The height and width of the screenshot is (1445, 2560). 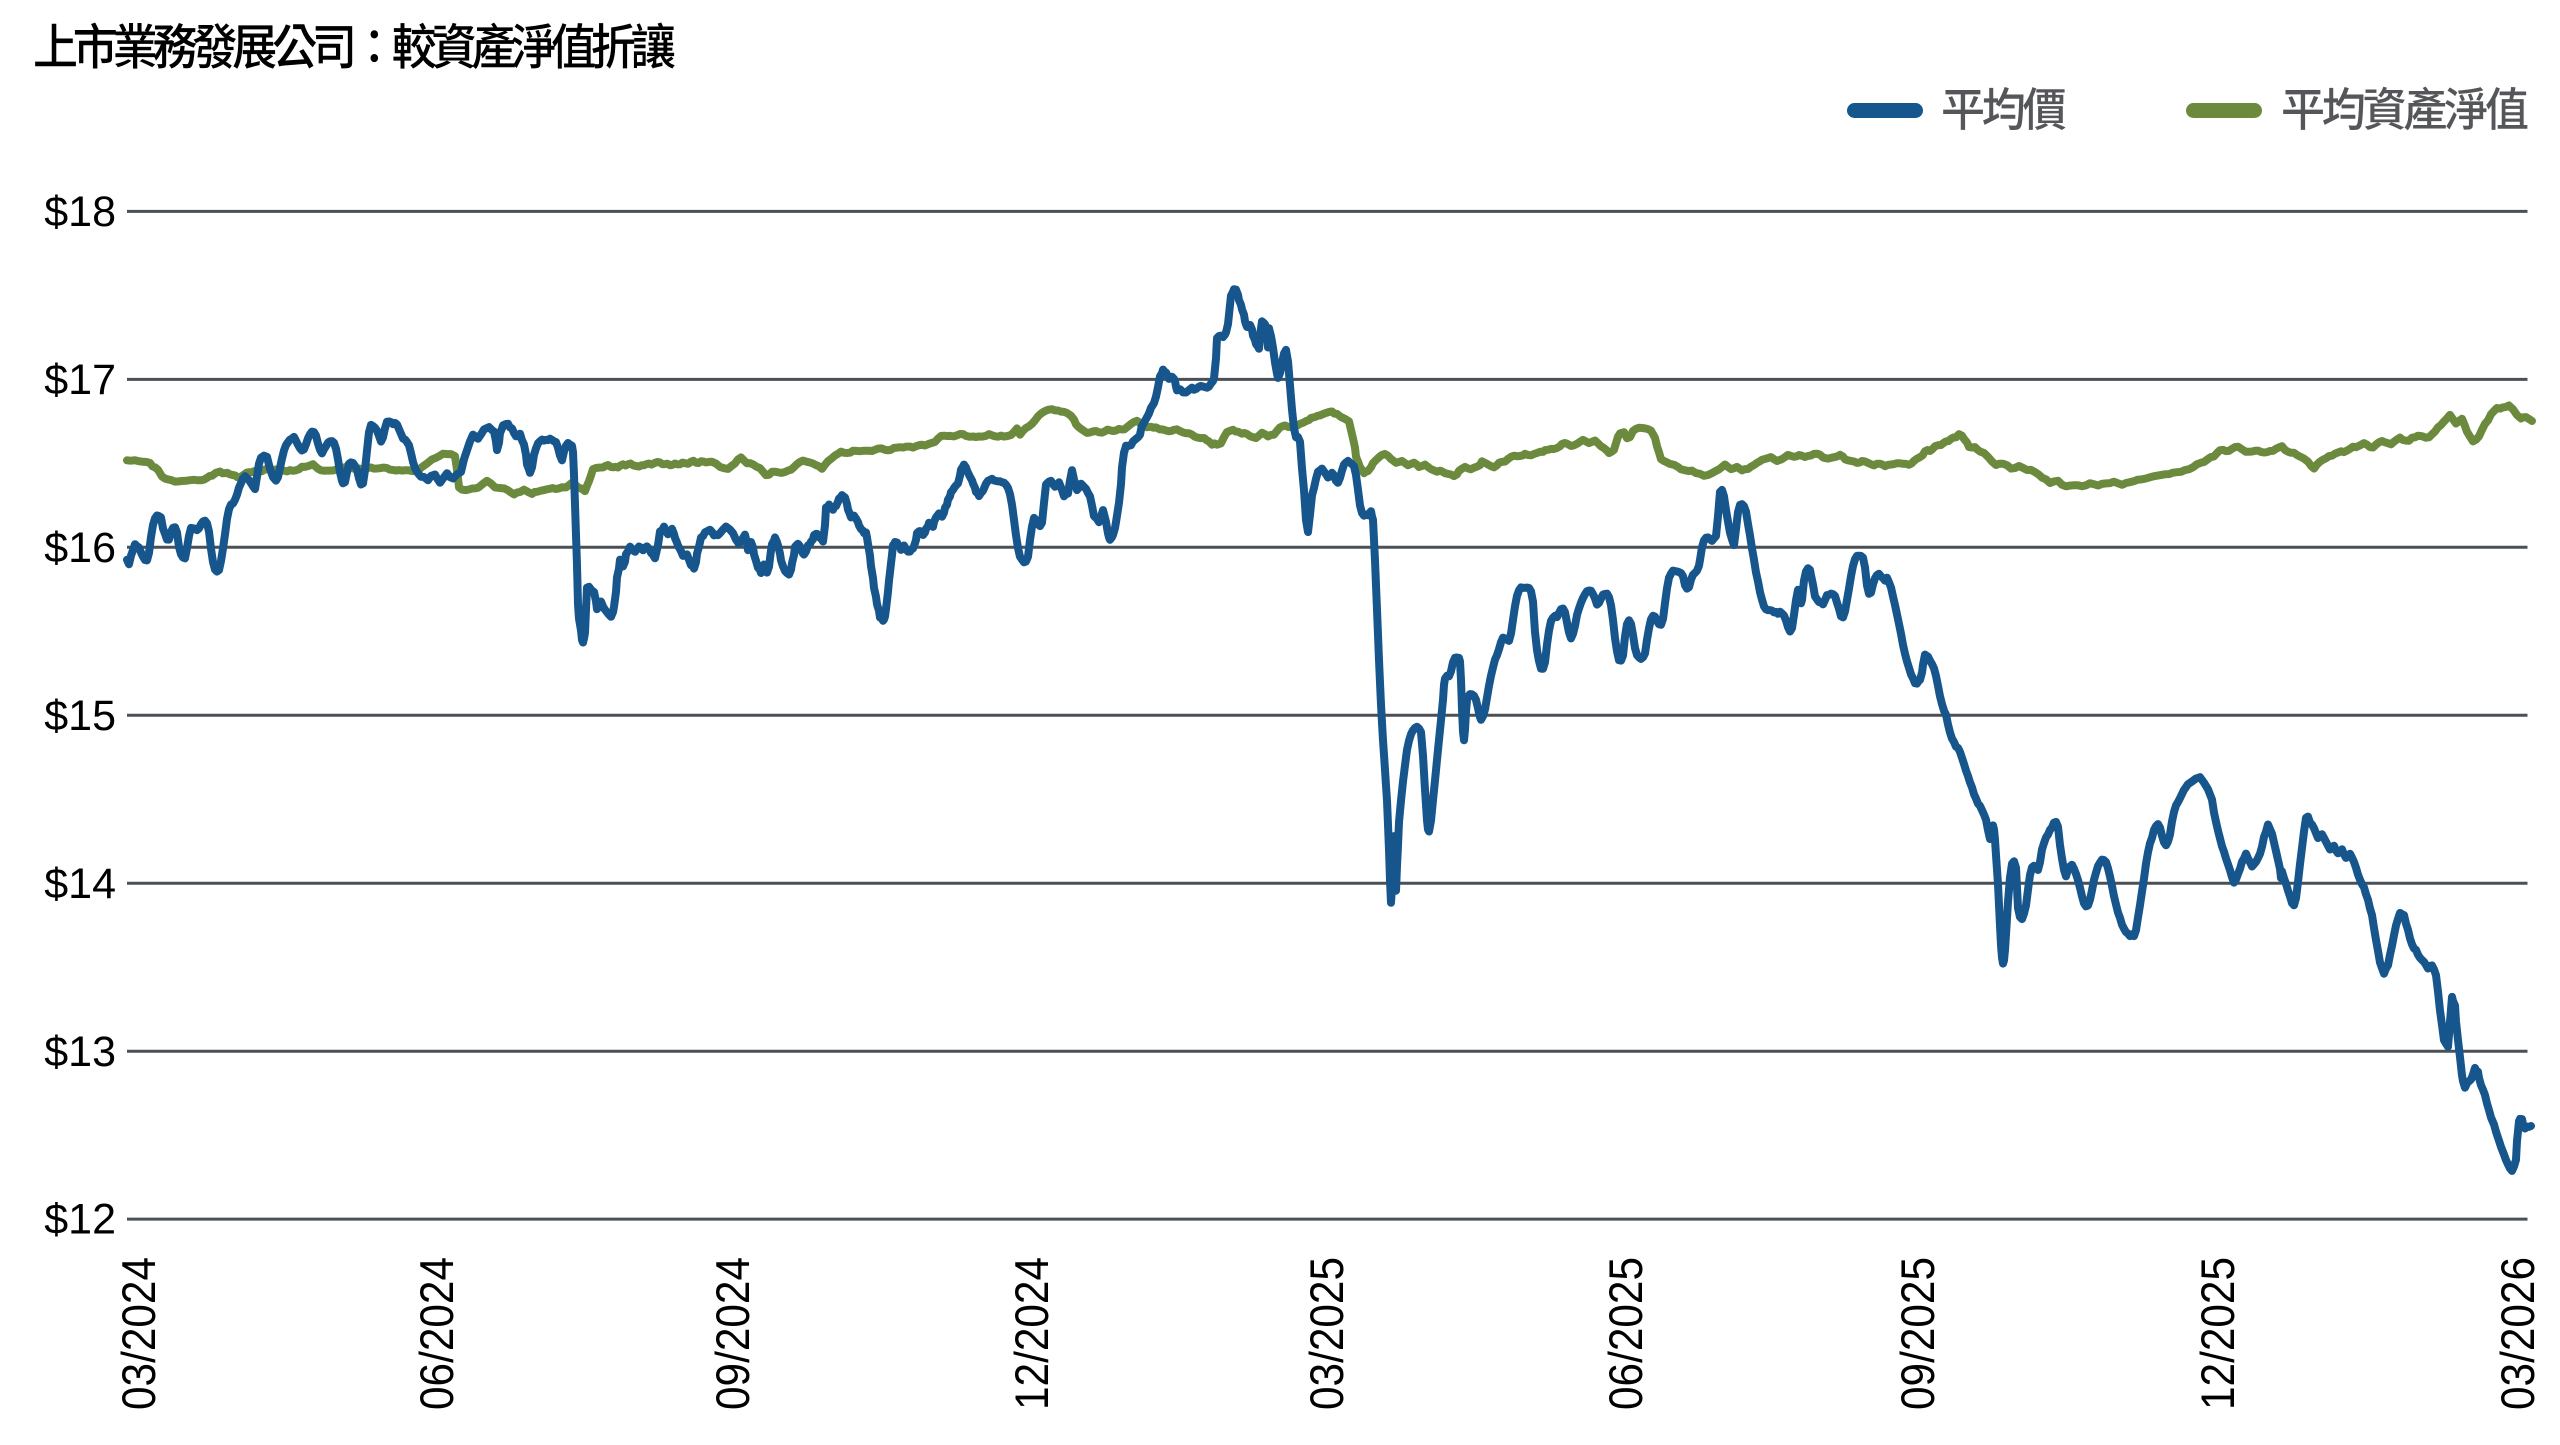 I want to click on svg-text: $13, so click(x=80, y=1052).